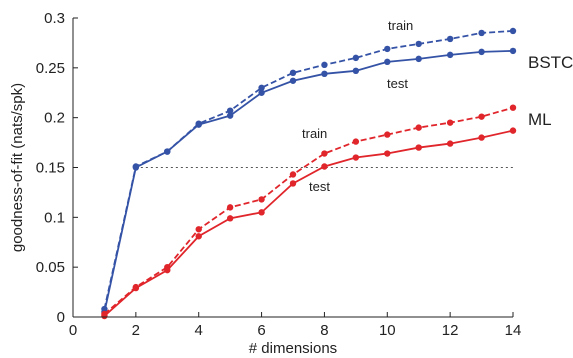 This screenshot has height=358, width=573. Describe the element at coordinates (199, 330) in the screenshot. I see `x-tick-label: 4` at that location.